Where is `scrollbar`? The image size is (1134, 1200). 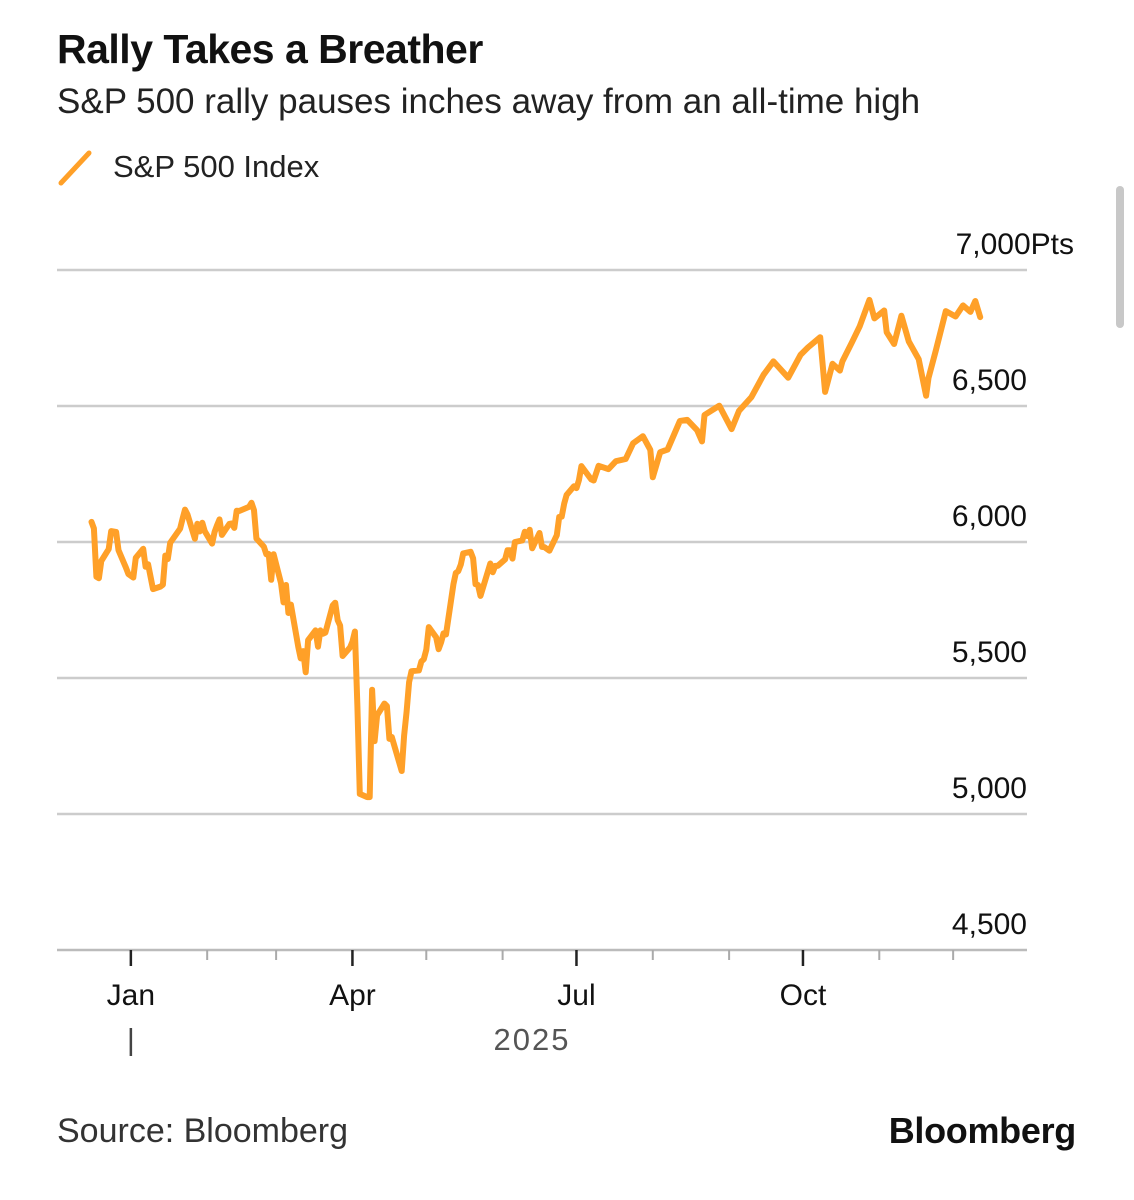
scrollbar is located at coordinates (1120, 257).